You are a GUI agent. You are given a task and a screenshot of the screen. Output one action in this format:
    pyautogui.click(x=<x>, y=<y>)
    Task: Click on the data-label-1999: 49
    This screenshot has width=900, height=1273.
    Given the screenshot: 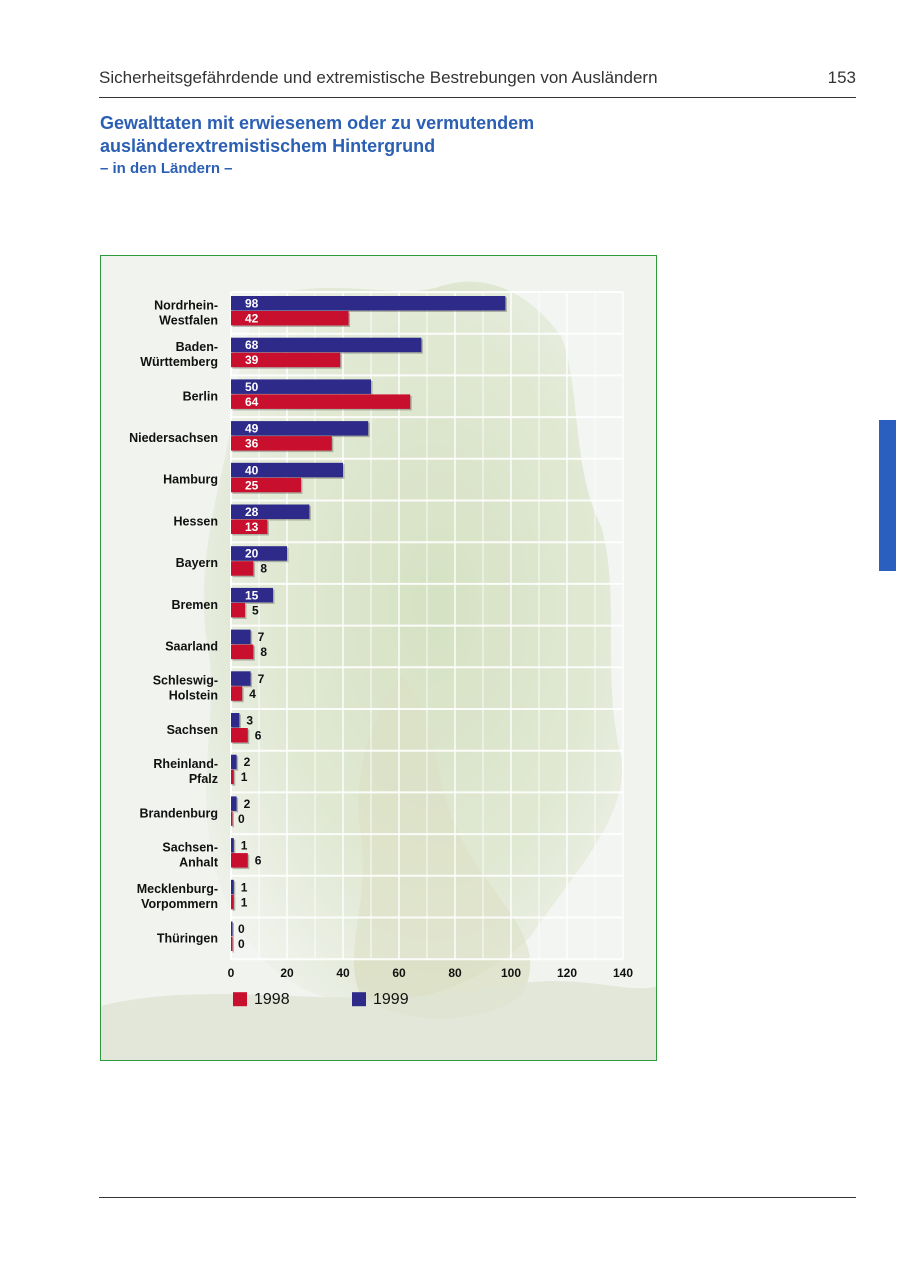 What is the action you would take?
    pyautogui.click(x=252, y=429)
    